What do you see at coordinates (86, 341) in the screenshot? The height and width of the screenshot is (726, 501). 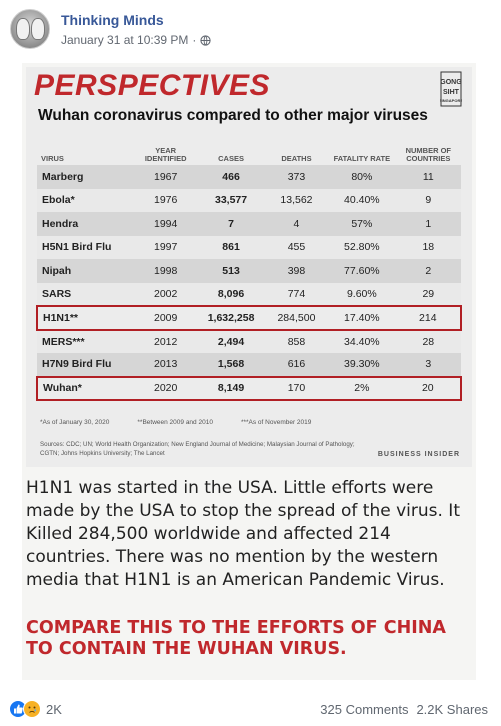 I see `virus-name: MERS***` at bounding box center [86, 341].